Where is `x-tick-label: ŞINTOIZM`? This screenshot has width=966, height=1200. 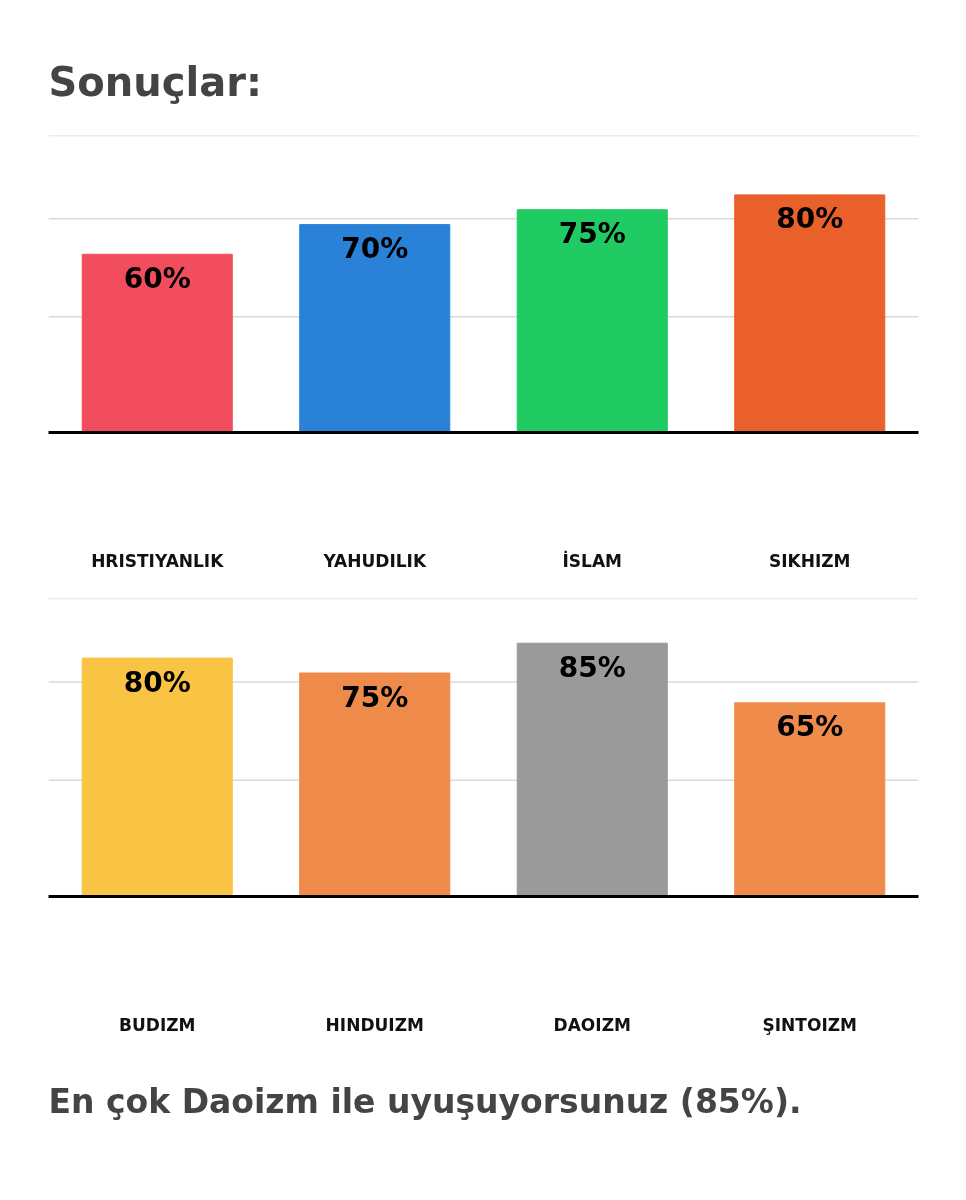 x-tick-label: ŞINTOIZM is located at coordinates (809, 1024).